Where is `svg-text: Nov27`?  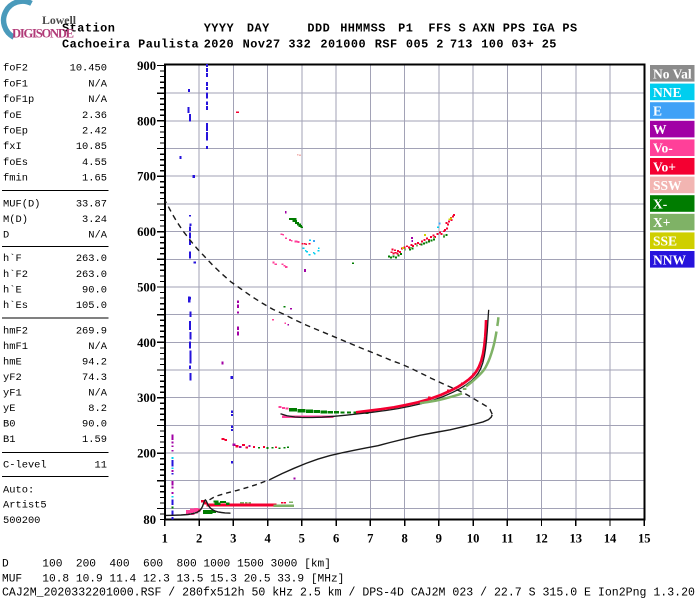
svg-text: Nov27 is located at coordinates (262, 45).